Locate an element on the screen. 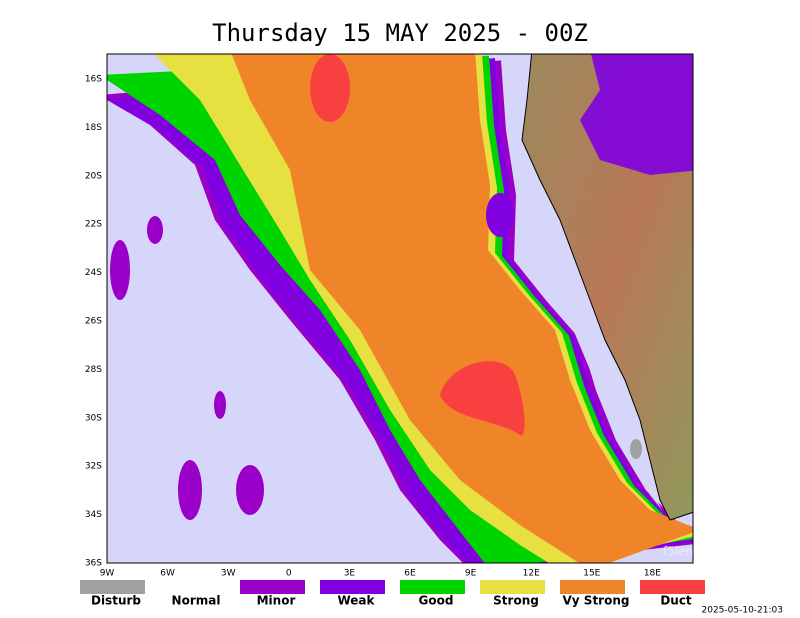 The height and width of the screenshot is (618, 800). weak-over-land is located at coordinates (636, 114).